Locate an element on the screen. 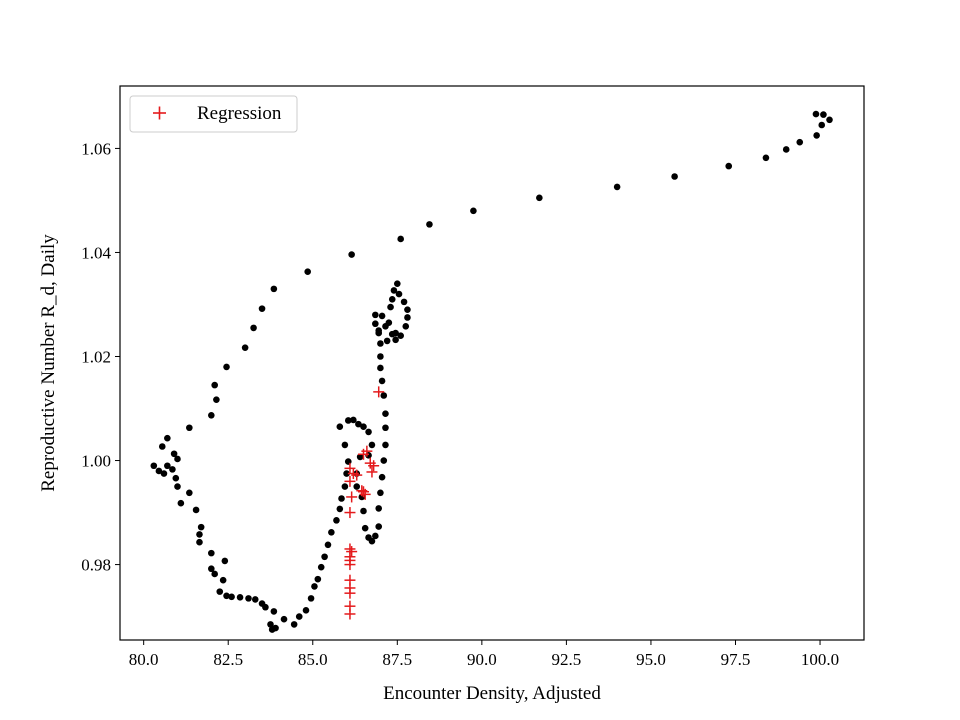 This screenshot has width=960, height=720. y-tick-label: 1.00 is located at coordinates (96, 461).